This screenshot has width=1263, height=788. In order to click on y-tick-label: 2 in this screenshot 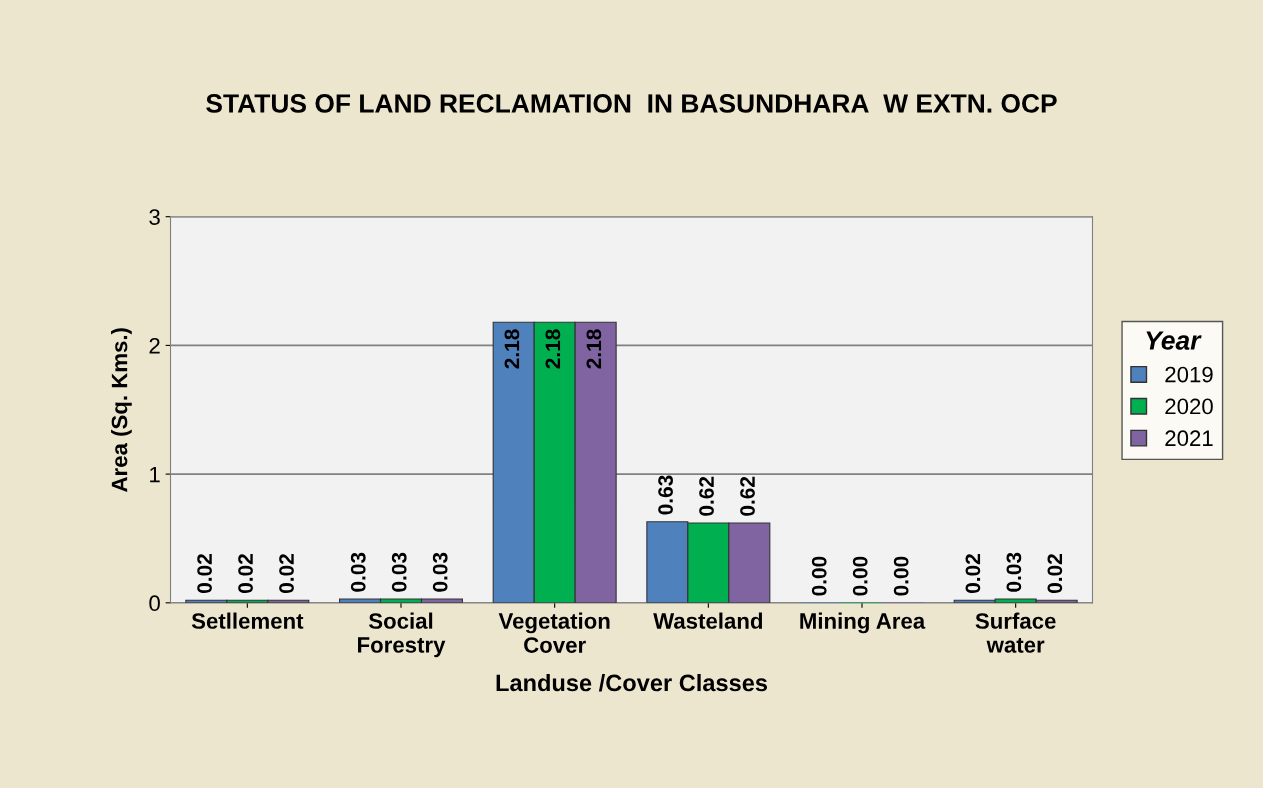, I will do `click(154, 345)`.